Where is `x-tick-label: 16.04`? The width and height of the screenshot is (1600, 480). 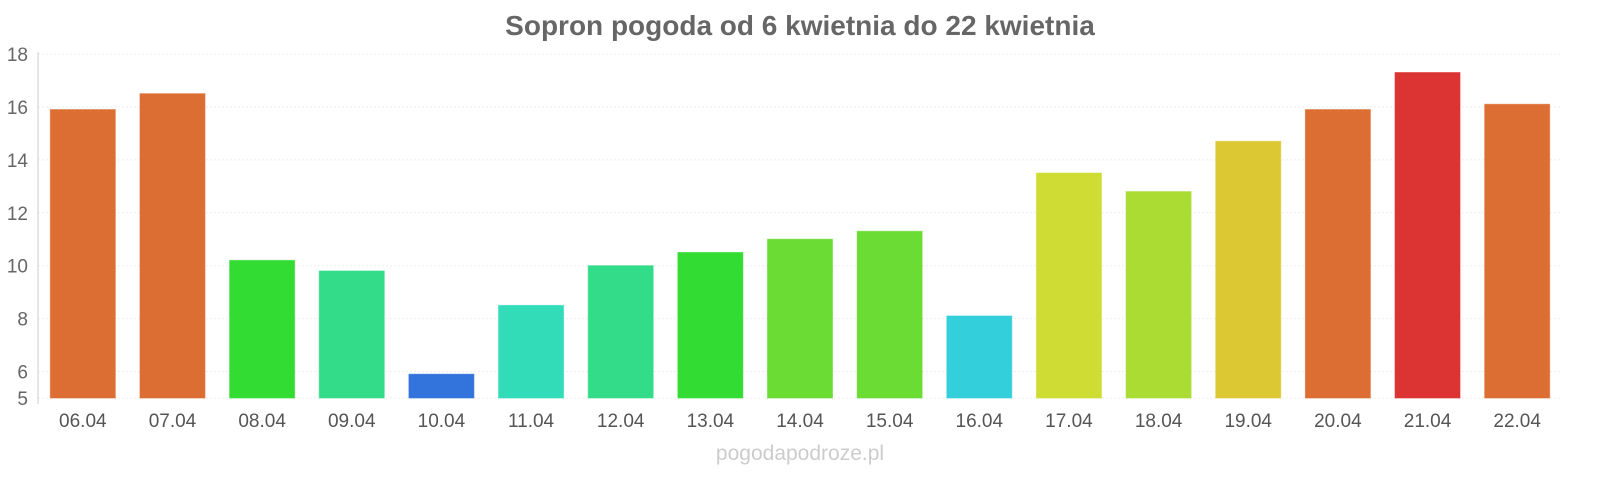
x-tick-label: 16.04 is located at coordinates (980, 421).